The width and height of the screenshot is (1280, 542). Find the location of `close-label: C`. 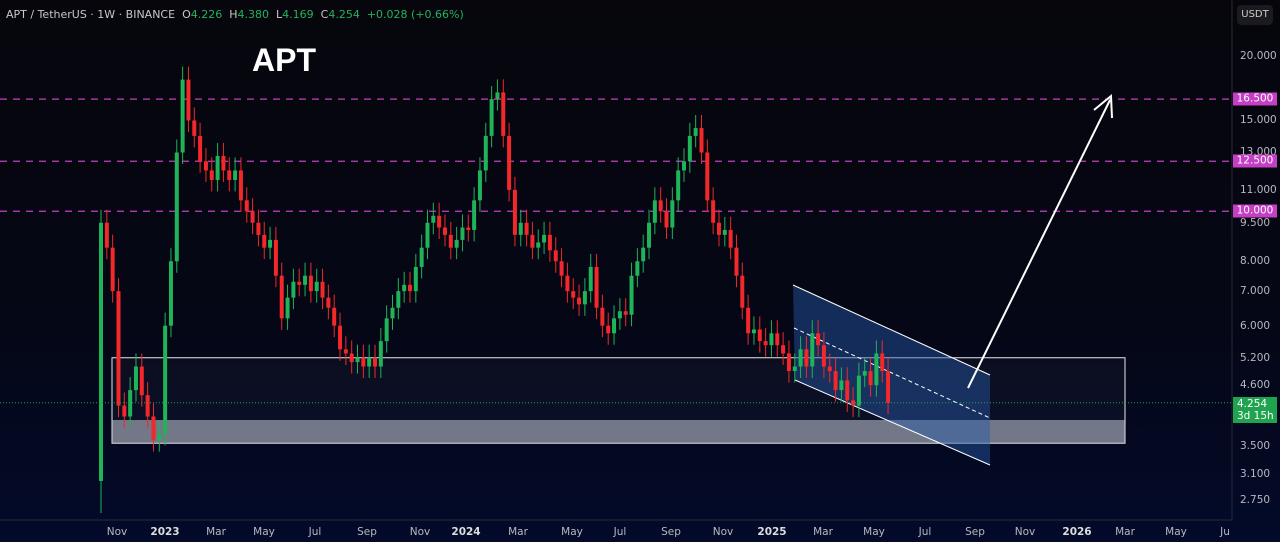

close-label: C is located at coordinates (324, 14).